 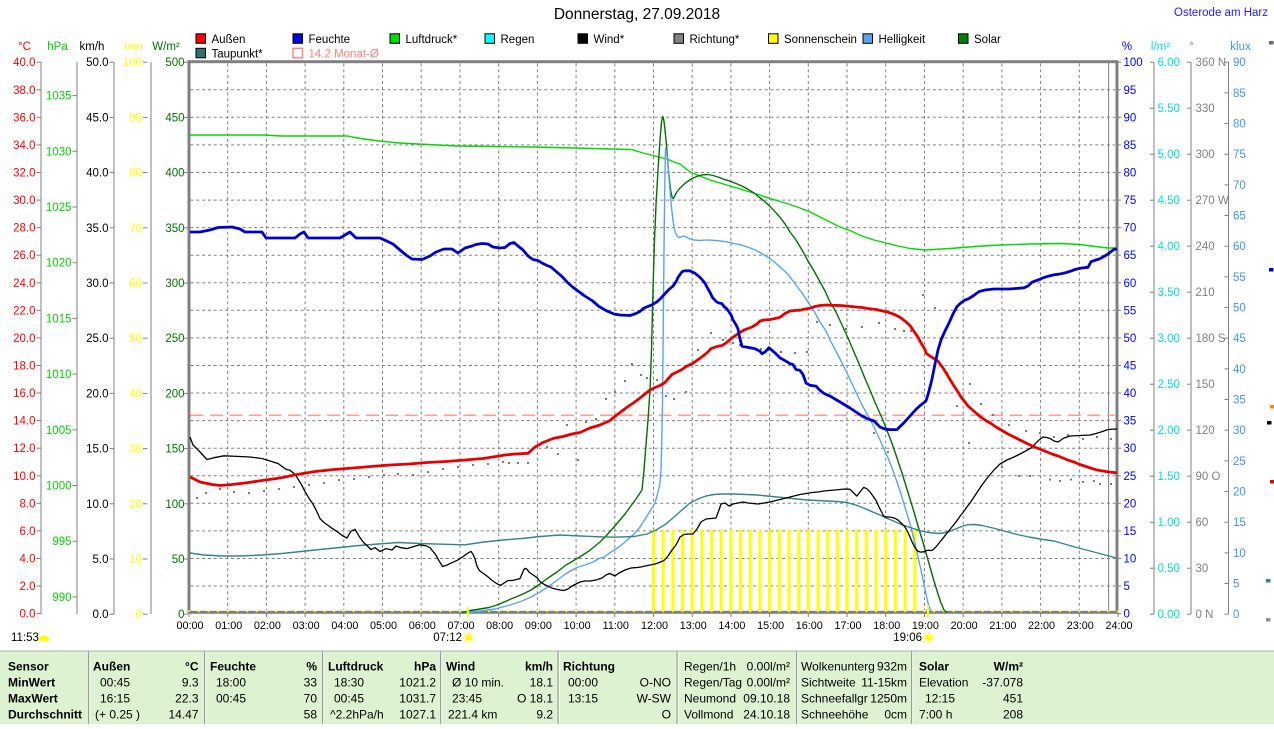 What do you see at coordinates (61, 598) in the screenshot?
I see `svg-text: 990` at bounding box center [61, 598].